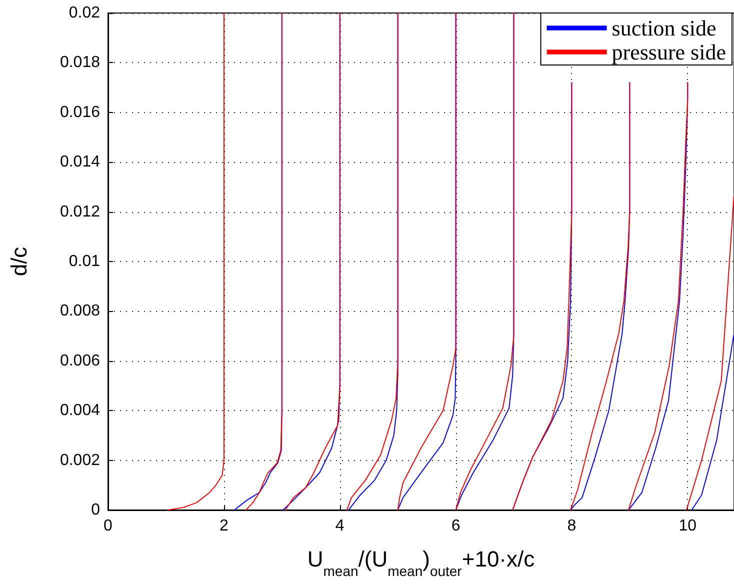 This screenshot has height=585, width=734. I want to click on y-tick-label: 0.002, so click(80, 460).